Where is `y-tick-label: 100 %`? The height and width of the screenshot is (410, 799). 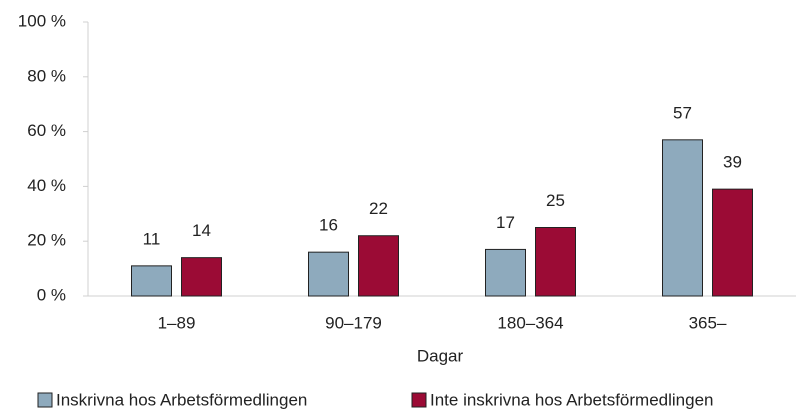
y-tick-label: 100 % is located at coordinates (42, 20).